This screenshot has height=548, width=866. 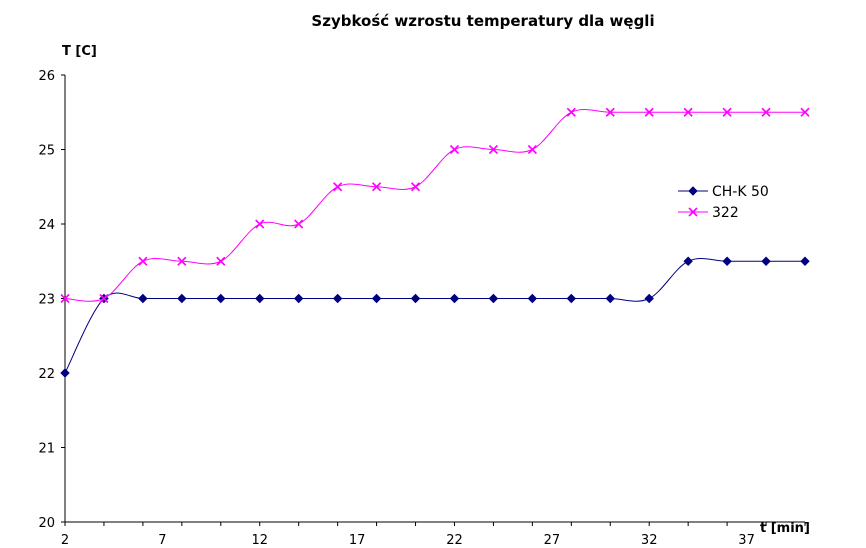 I want to click on y-axis-label: T [C], so click(x=79, y=51).